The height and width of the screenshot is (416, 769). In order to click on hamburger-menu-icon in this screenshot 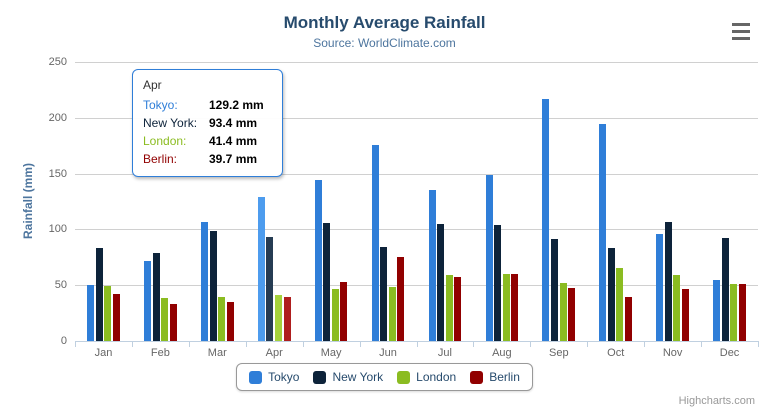, I will do `click(741, 31)`.